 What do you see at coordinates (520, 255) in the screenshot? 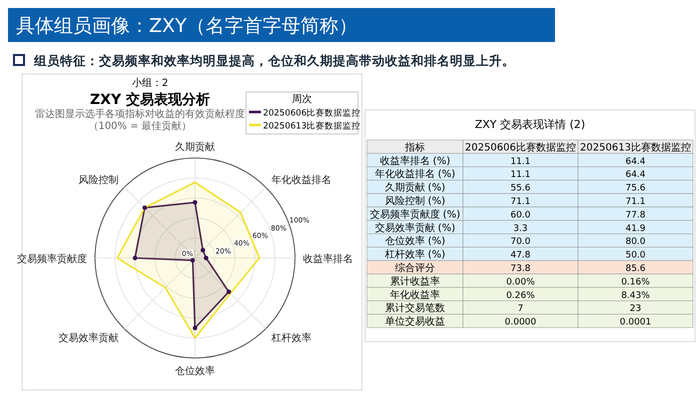
I see `text: 47.8` at bounding box center [520, 255].